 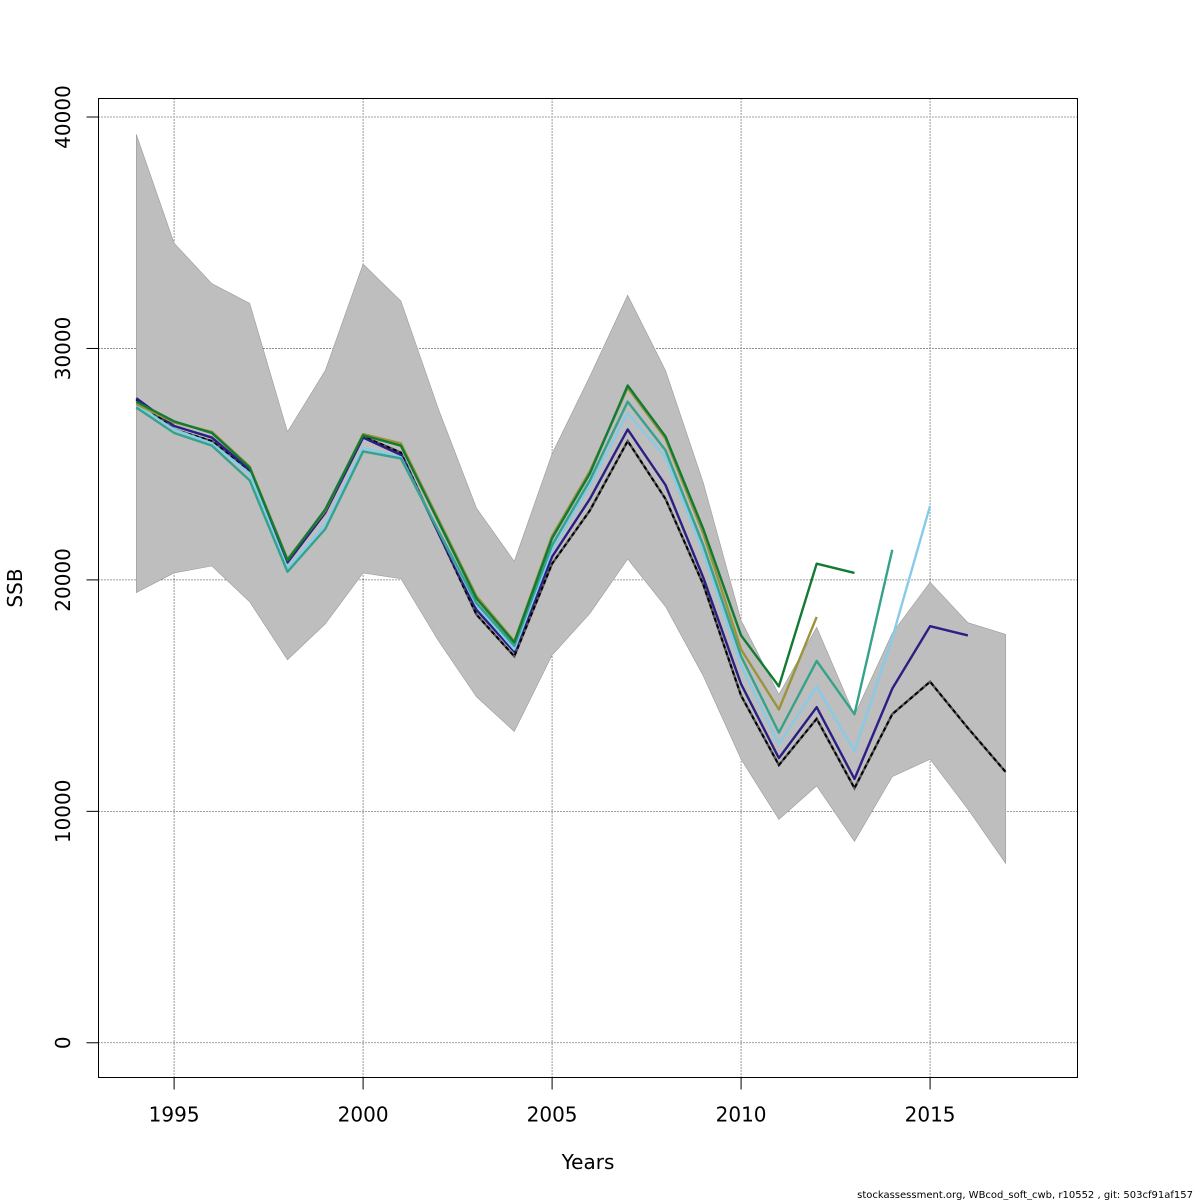 I want to click on y-tick-label: 10000, so click(x=63, y=812).